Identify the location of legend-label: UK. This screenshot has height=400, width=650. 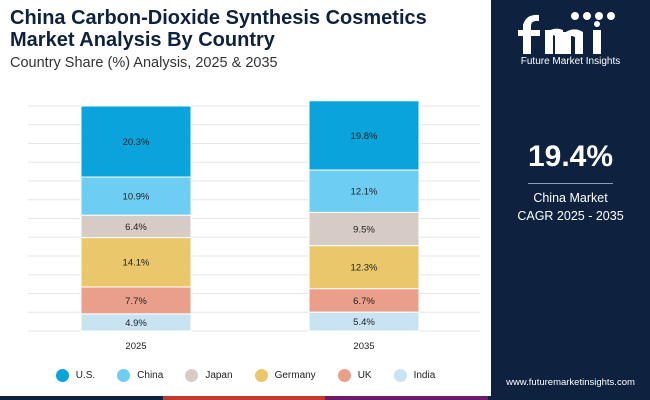
(364, 375).